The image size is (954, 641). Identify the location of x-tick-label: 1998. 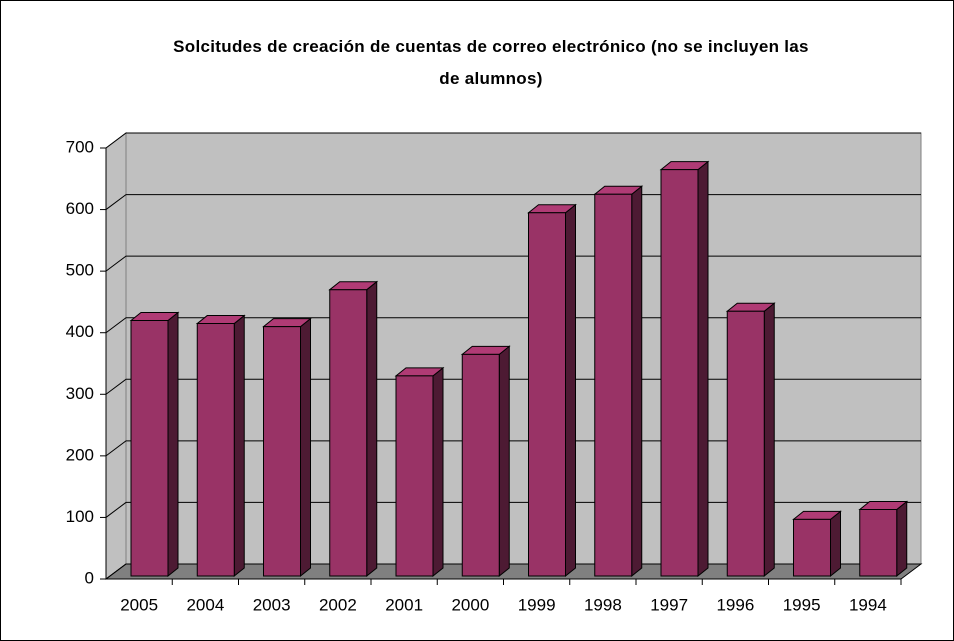
(603, 604).